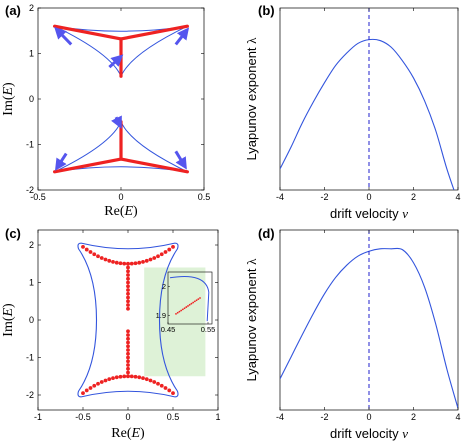 This screenshot has width=463, height=443. What do you see at coordinates (13, 233) in the screenshot?
I see `panel-label-c: (c)` at bounding box center [13, 233].